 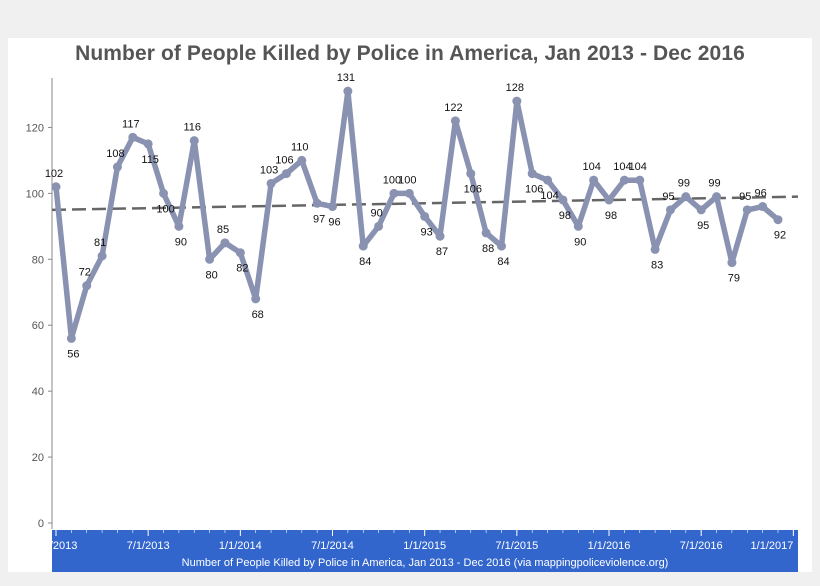 What do you see at coordinates (211, 275) in the screenshot?
I see `data-label: 80` at bounding box center [211, 275].